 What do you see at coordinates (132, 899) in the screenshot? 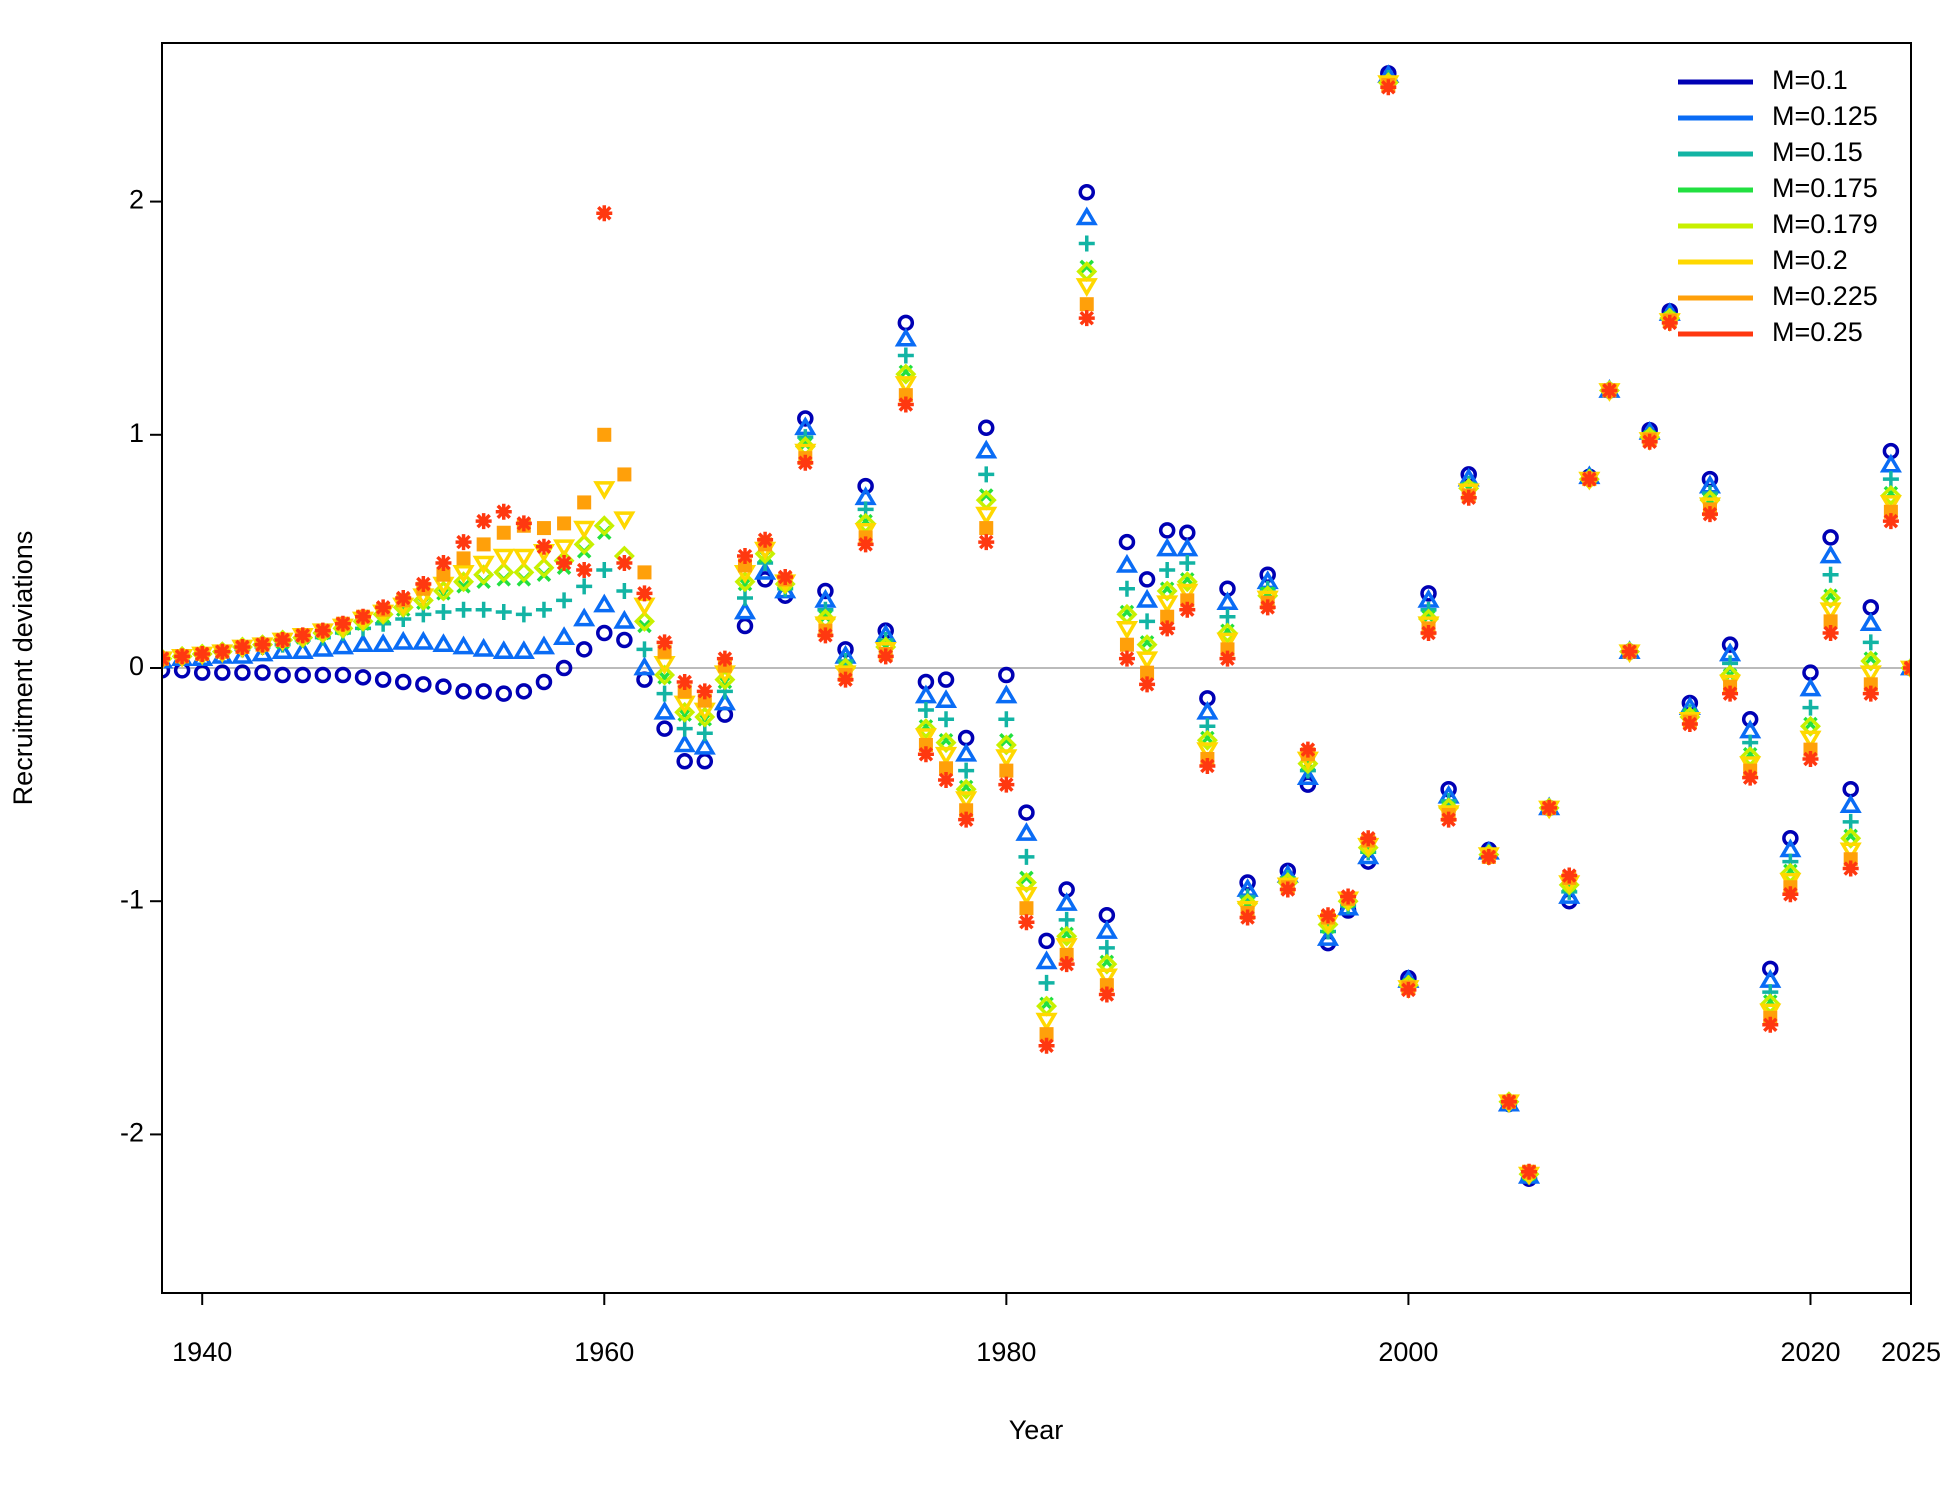
I see `y-tick-label: -1` at bounding box center [132, 899].